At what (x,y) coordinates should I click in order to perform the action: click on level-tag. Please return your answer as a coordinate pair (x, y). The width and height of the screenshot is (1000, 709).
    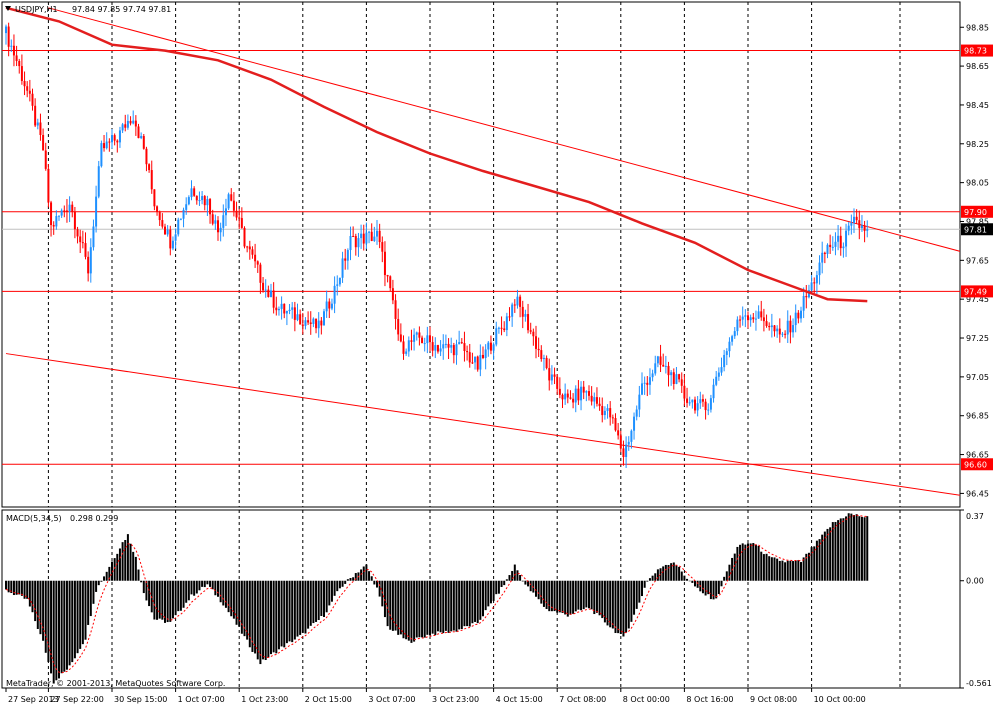
    Looking at the image, I should click on (977, 291).